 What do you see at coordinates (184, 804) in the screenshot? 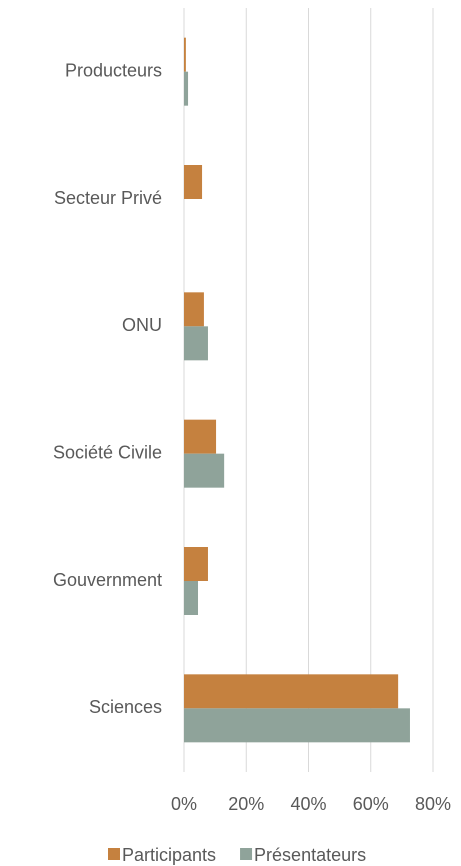
I see `x-tick-label: 0%` at bounding box center [184, 804].